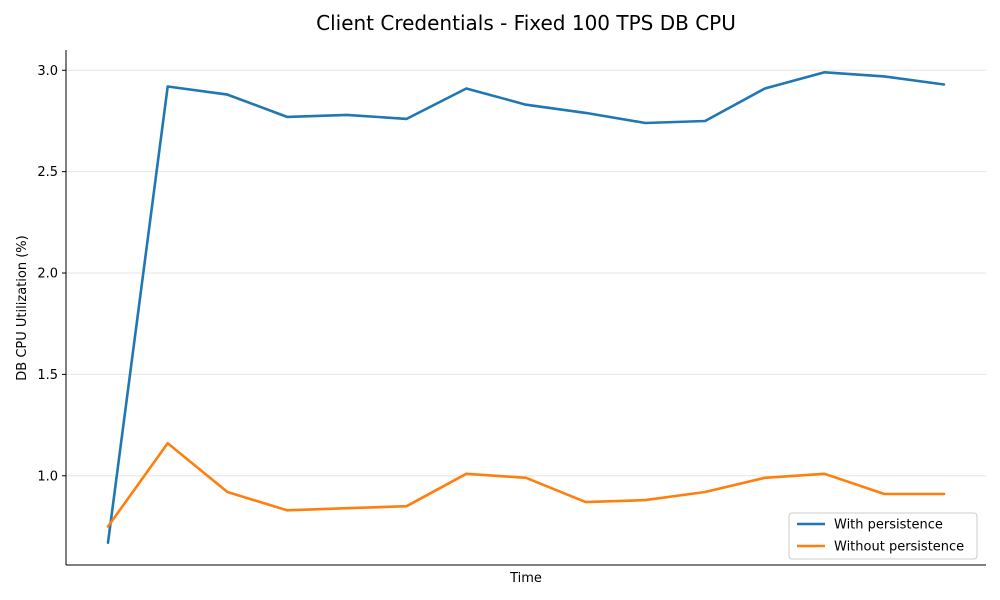 The image size is (1000, 600). I want to click on legend-label: With persistence, so click(888, 525).